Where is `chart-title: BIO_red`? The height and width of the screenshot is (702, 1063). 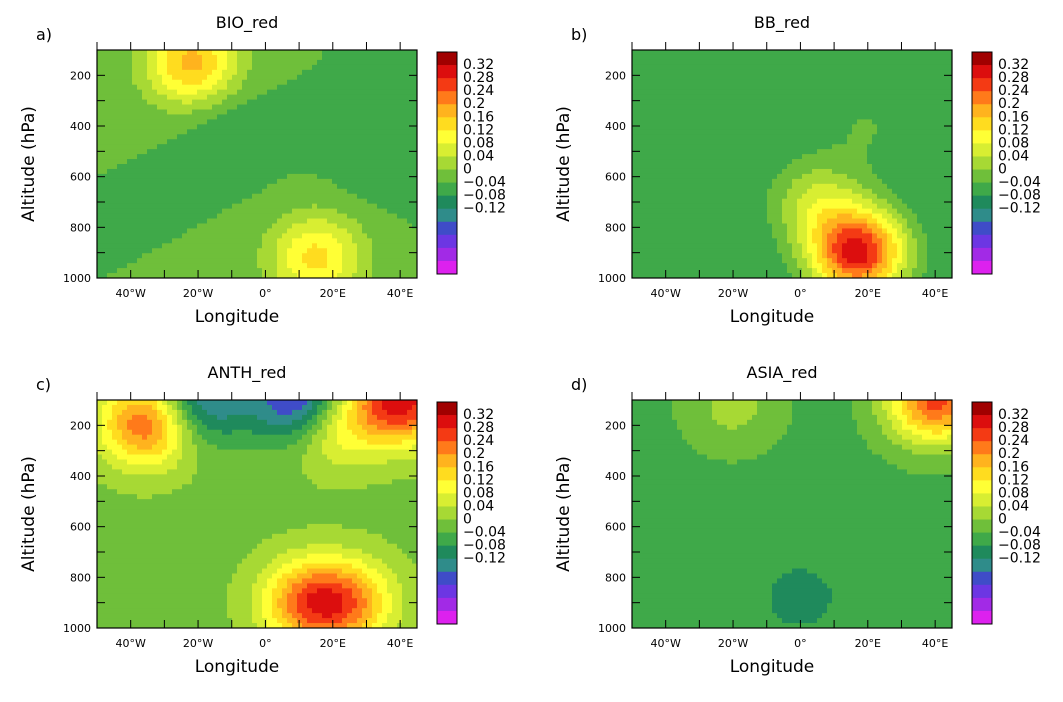
chart-title: BIO_red is located at coordinates (247, 23).